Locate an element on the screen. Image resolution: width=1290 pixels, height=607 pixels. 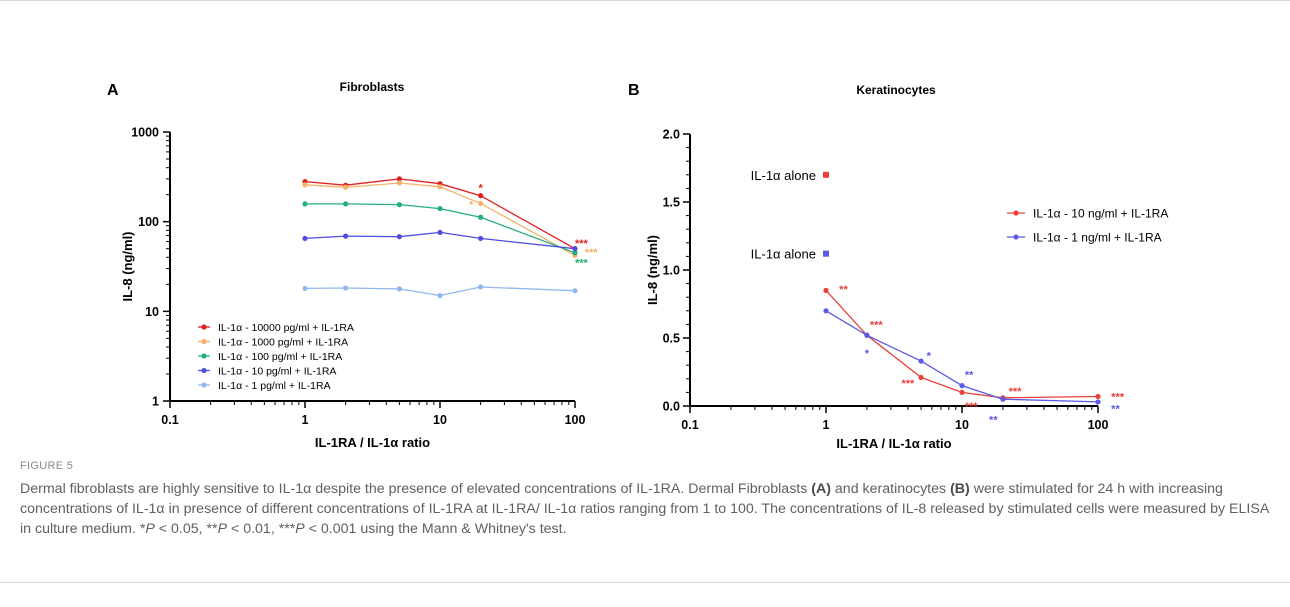
panel-a-letter: A is located at coordinates (113, 90).